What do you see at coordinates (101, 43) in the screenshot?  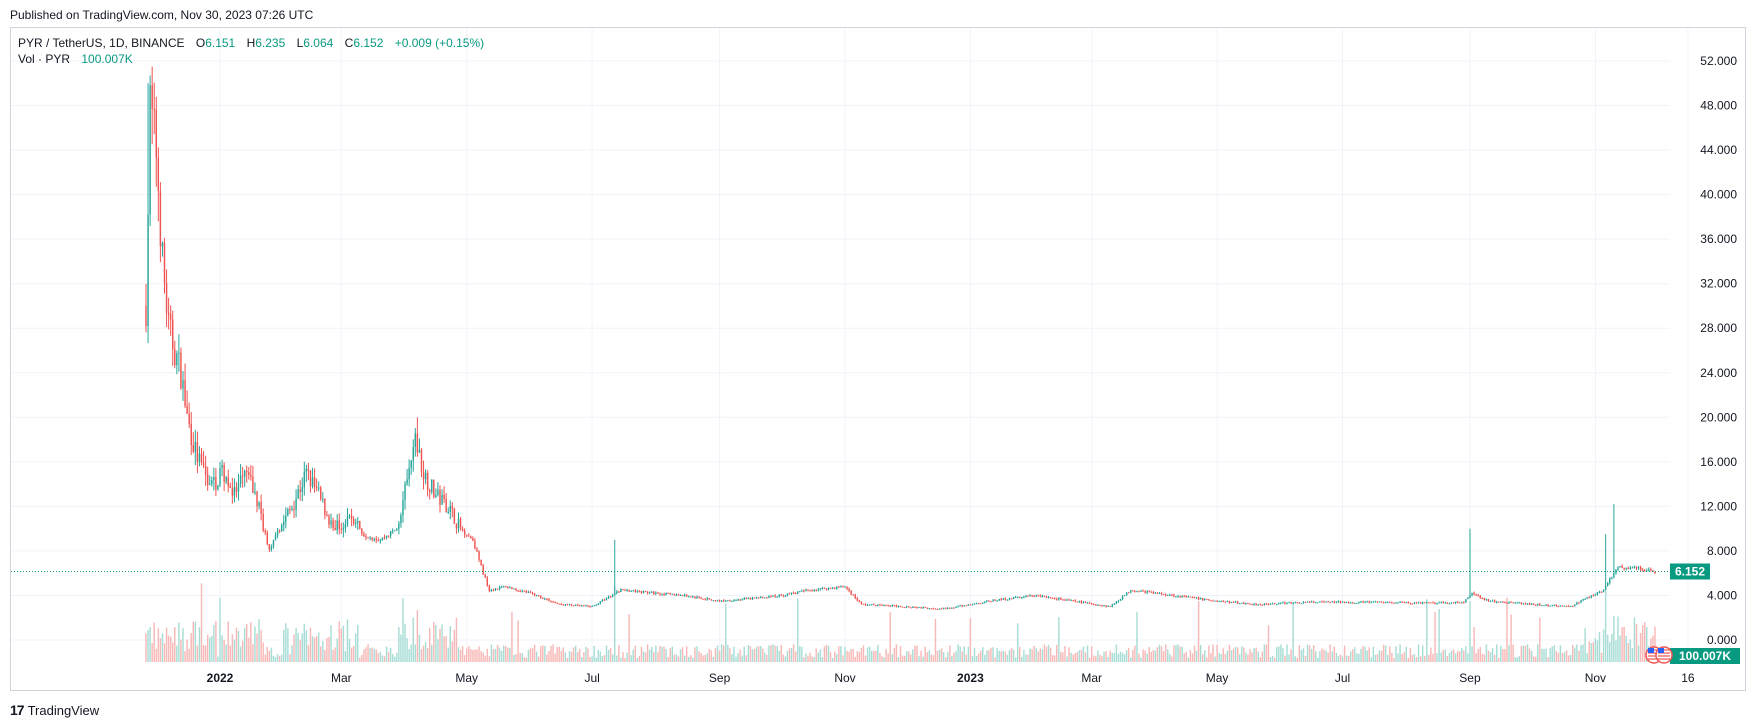 I see `symbol-title: PYR / TetherUS, 1D, BINANCE` at bounding box center [101, 43].